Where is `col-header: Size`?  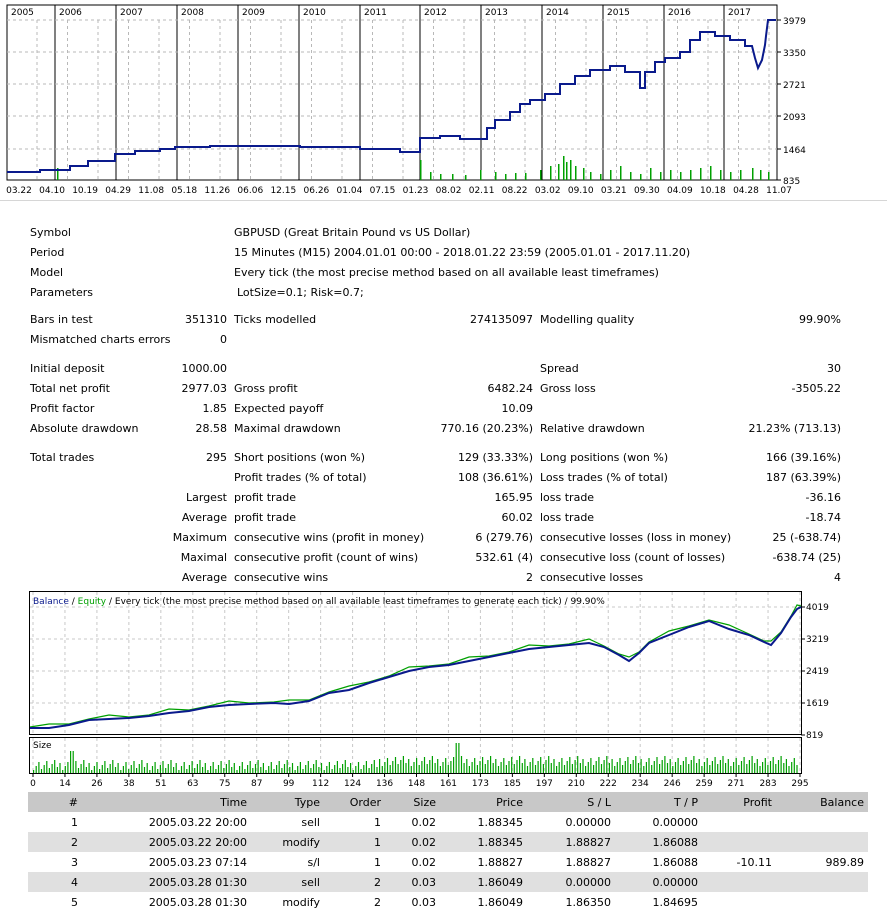 col-header: Size is located at coordinates (412, 802).